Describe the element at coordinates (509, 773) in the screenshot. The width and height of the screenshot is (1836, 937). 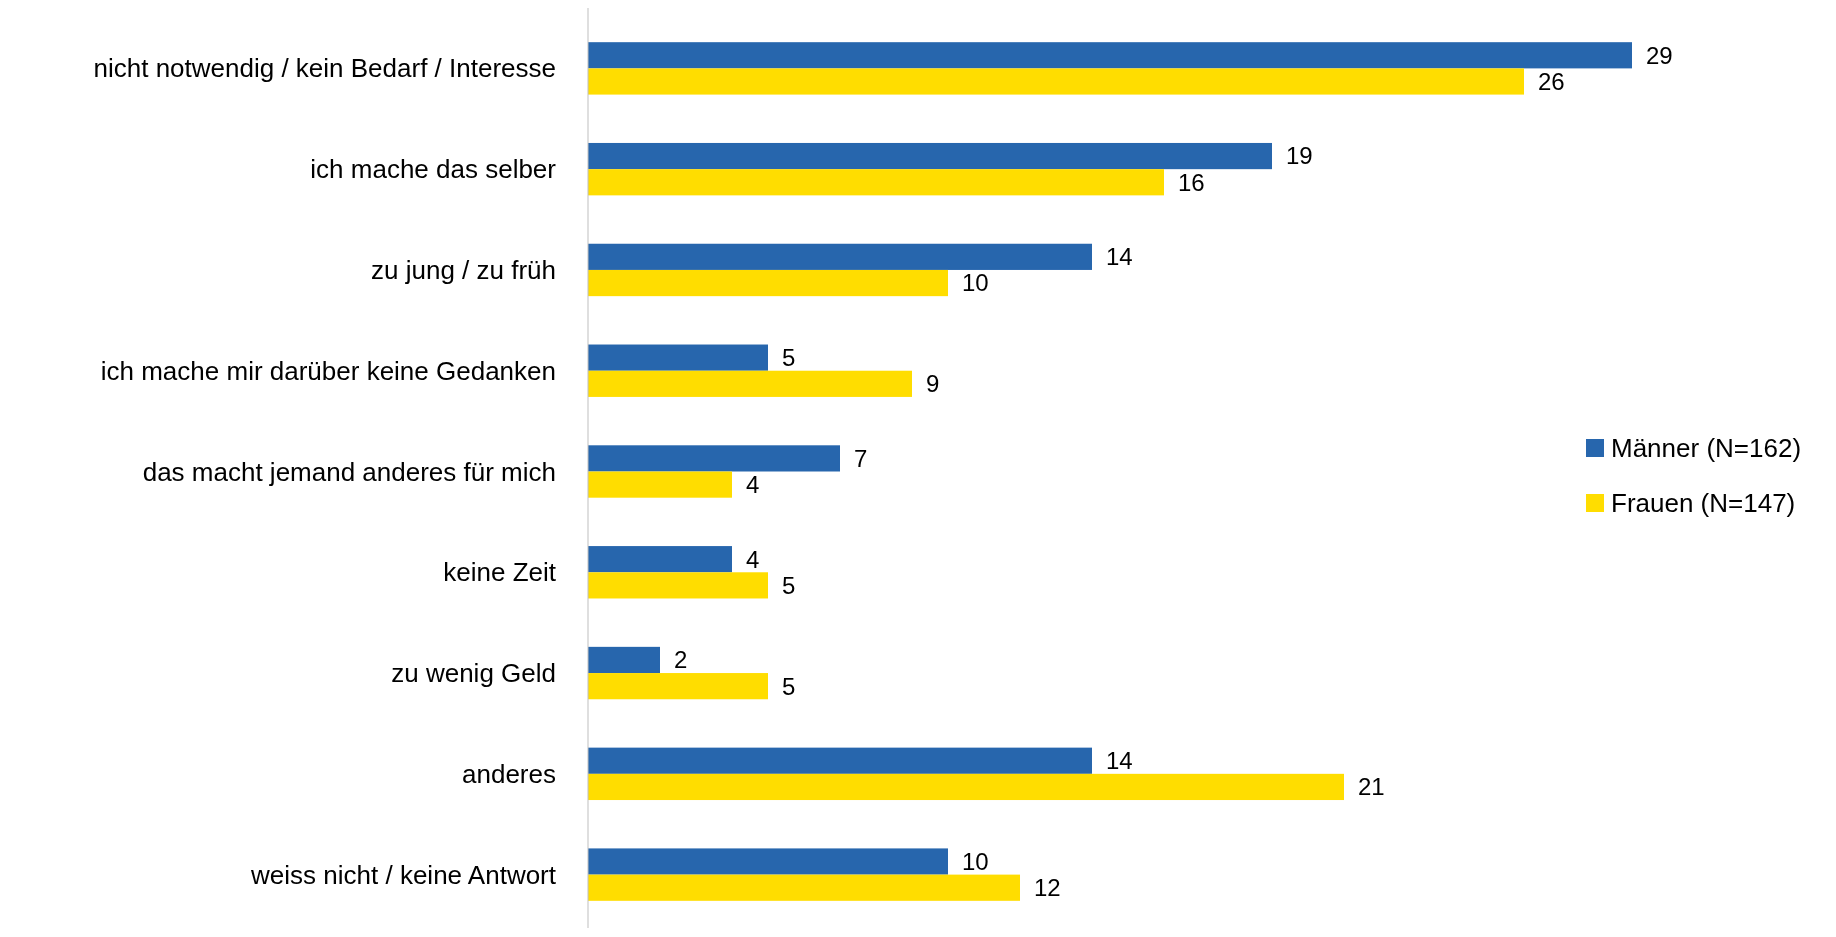
I see `y-tick-label: anderes` at that location.